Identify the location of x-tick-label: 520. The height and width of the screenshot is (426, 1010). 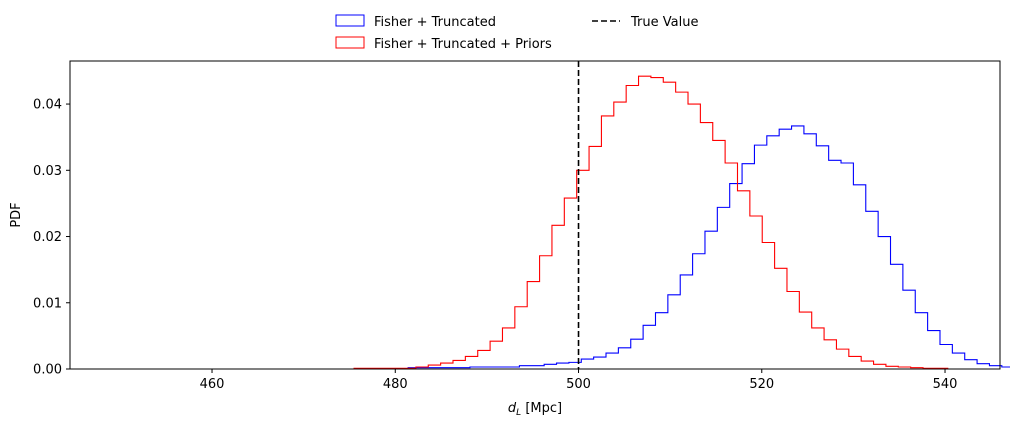
(761, 384).